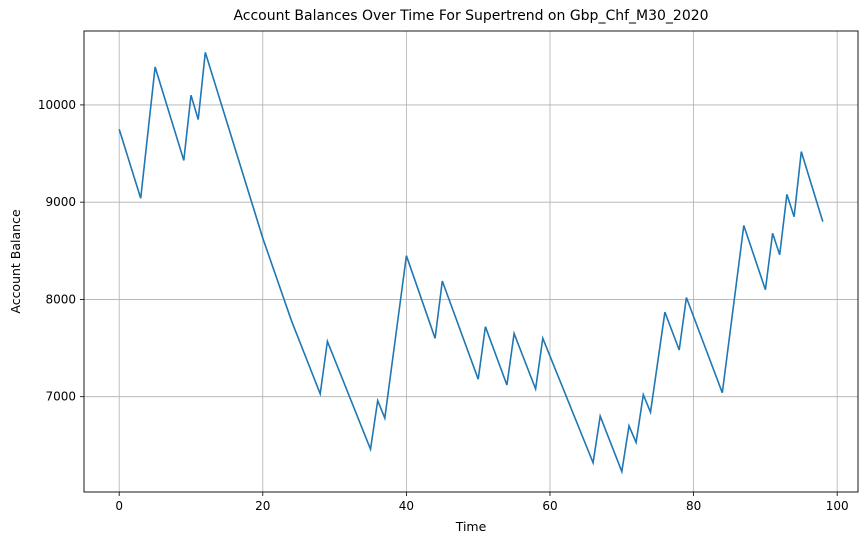 This screenshot has width=868, height=545. What do you see at coordinates (119, 506) in the screenshot?
I see `x-tick-label: 0` at bounding box center [119, 506].